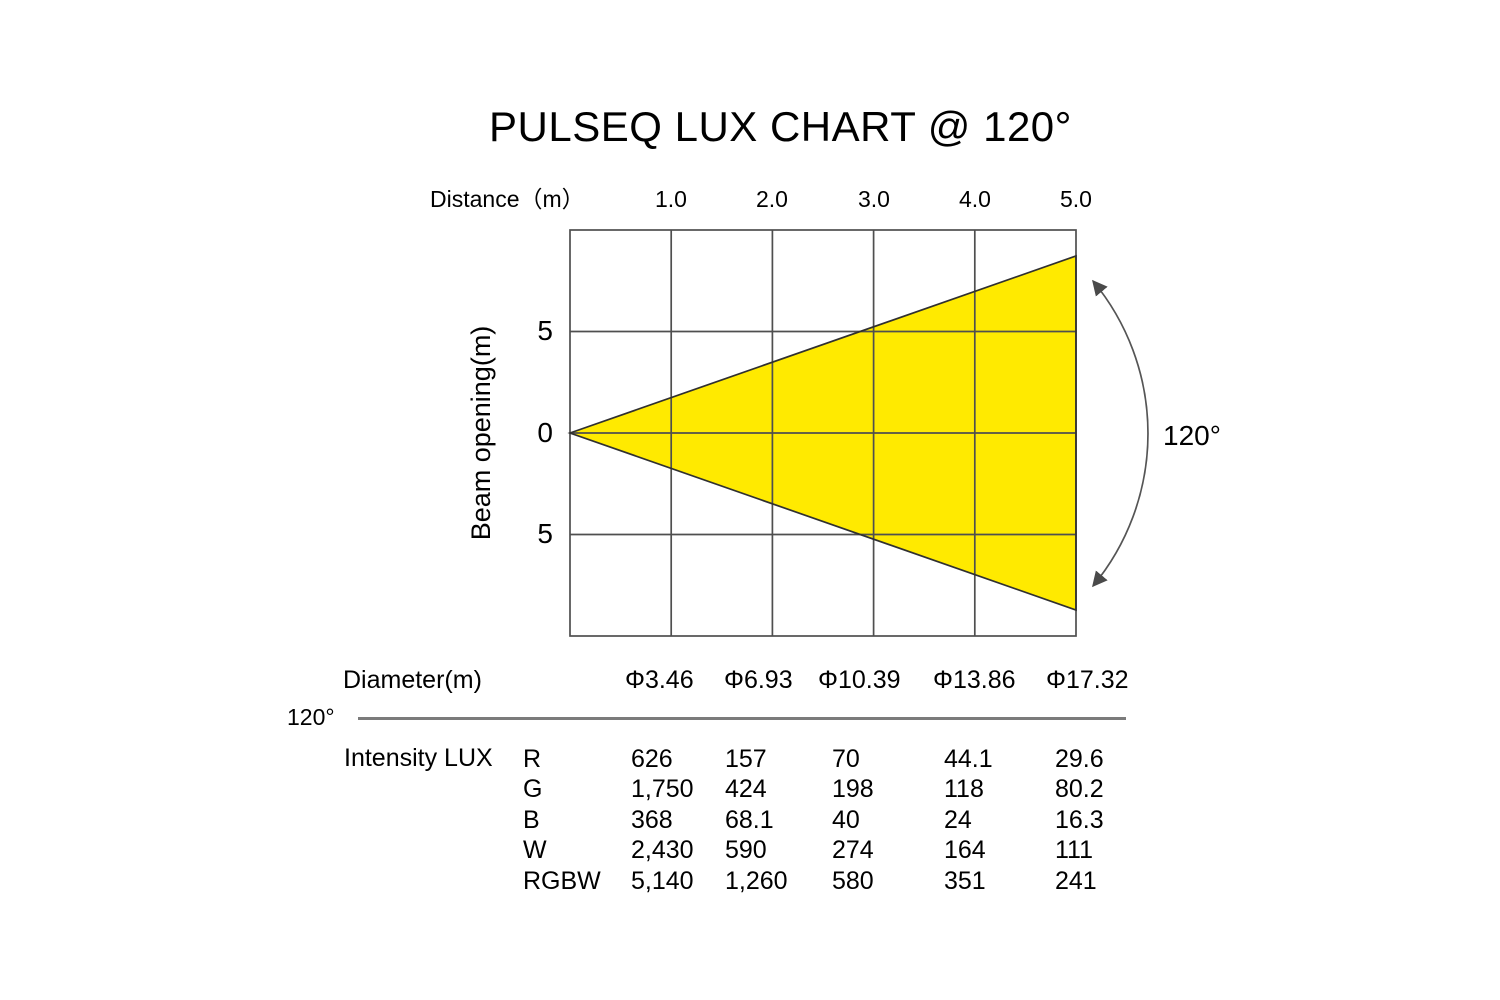 Image resolution: width=1500 pixels, height=1000 pixels. I want to click on cell-g-5: 80.2, so click(1079, 789).